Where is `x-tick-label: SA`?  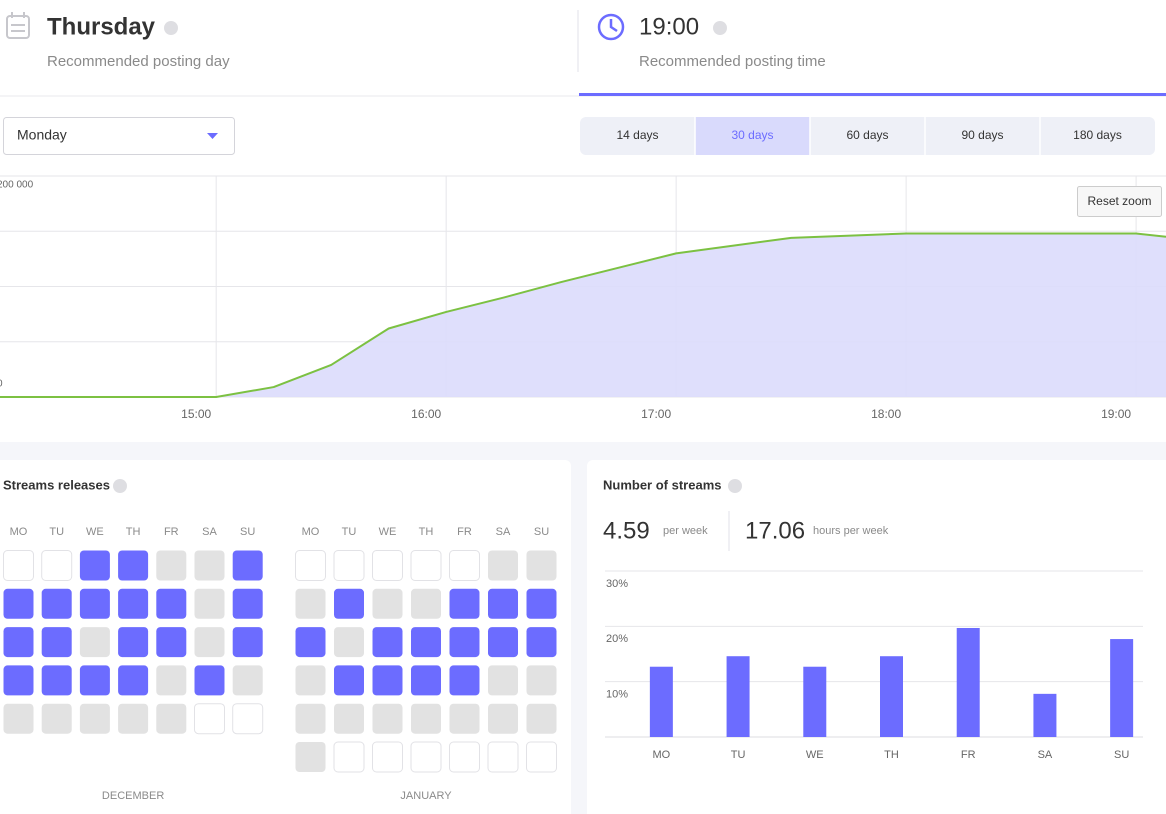 x-tick-label: SA is located at coordinates (1045, 755).